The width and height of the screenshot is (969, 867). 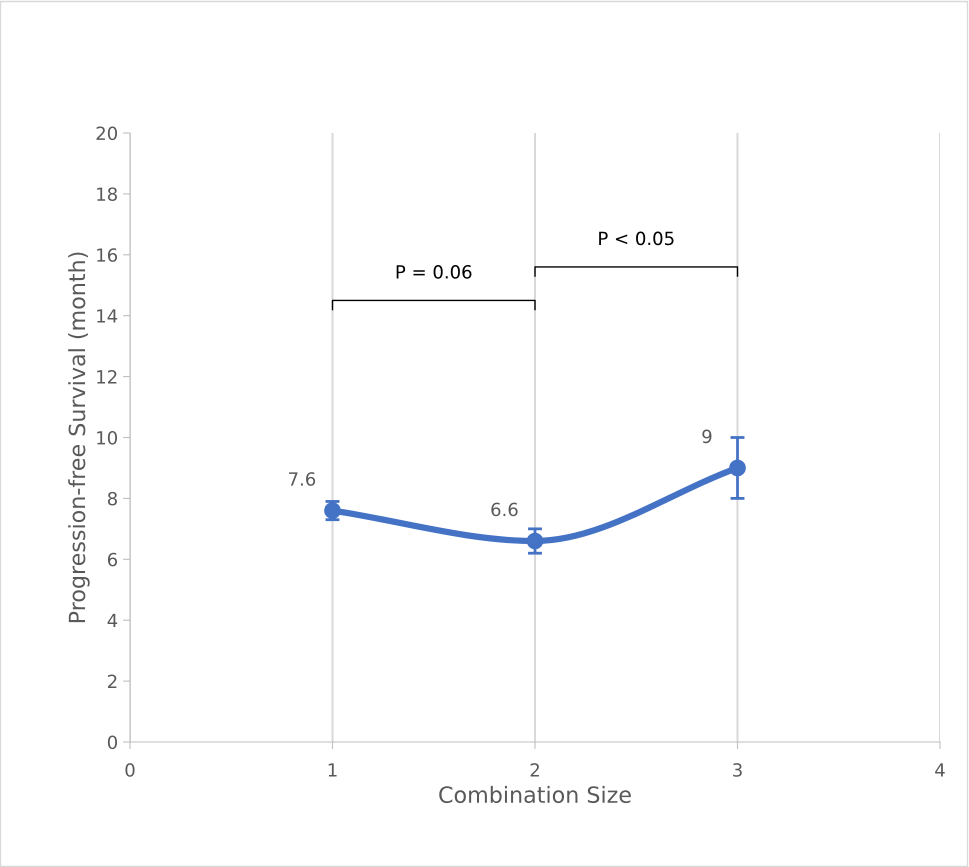 What do you see at coordinates (130, 770) in the screenshot?
I see `x-tick-label: 0` at bounding box center [130, 770].